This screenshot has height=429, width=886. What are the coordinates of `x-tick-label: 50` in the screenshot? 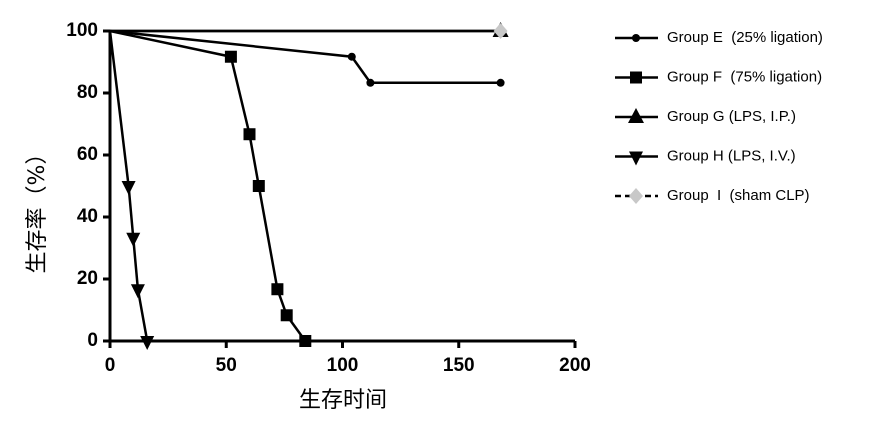 It's located at (226, 365).